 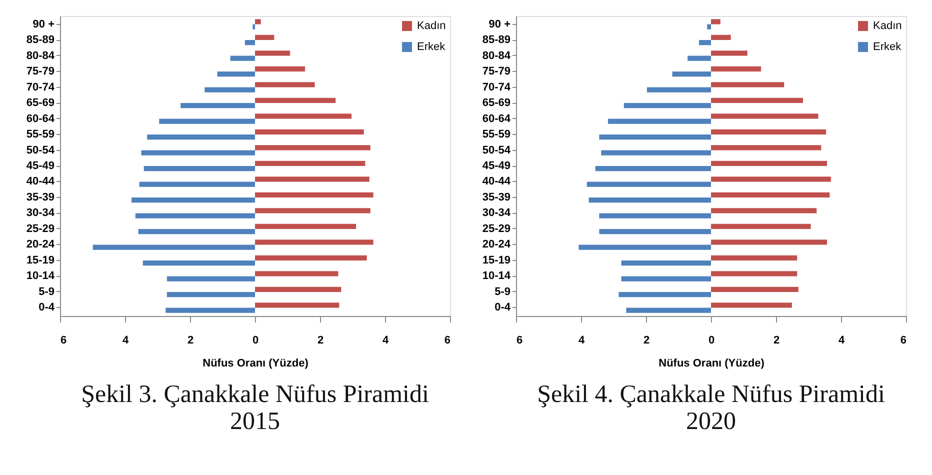 I want to click on y-tick-label: 80-84, so click(x=497, y=56).